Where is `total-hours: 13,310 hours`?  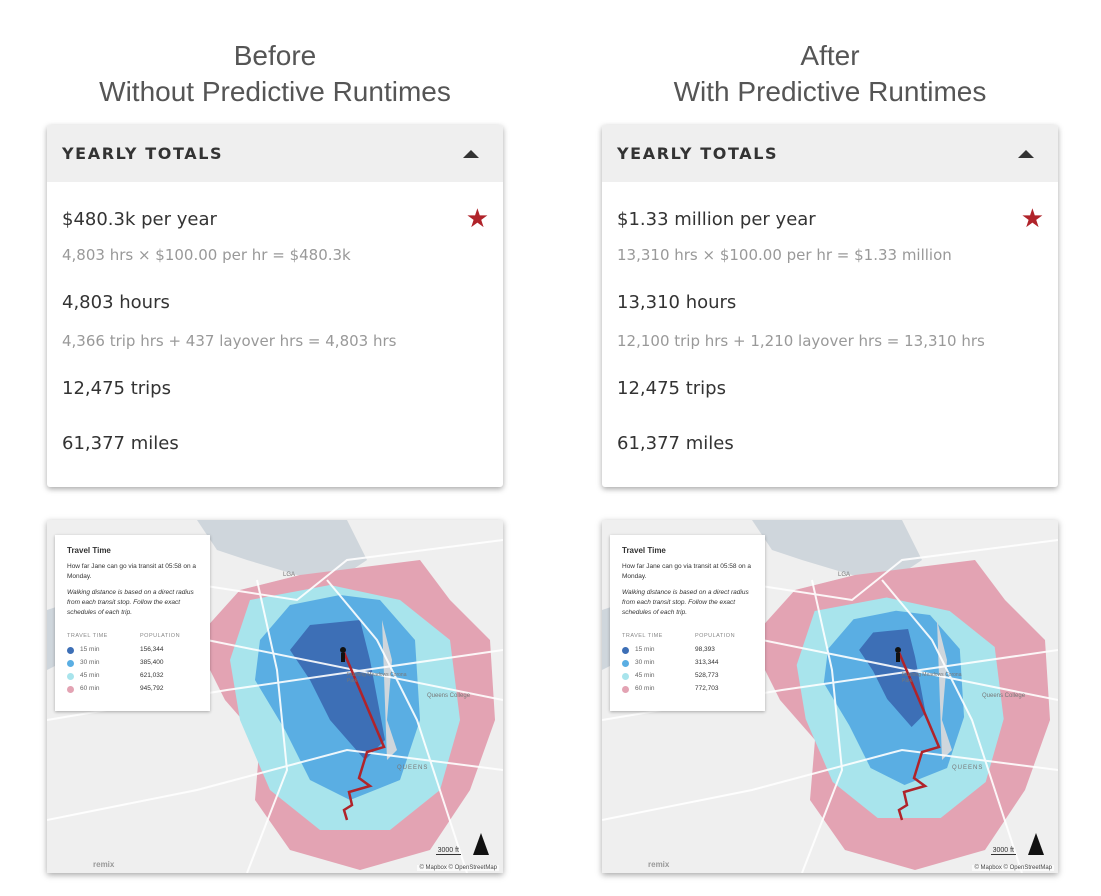
total-hours: 13,310 hours is located at coordinates (677, 302).